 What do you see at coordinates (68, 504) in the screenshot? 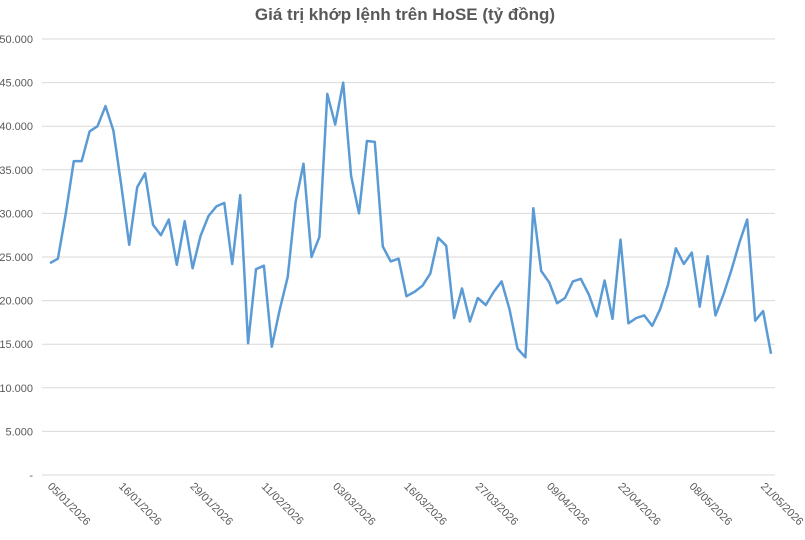
I see `x-tick-label: 05/01/2026` at bounding box center [68, 504].